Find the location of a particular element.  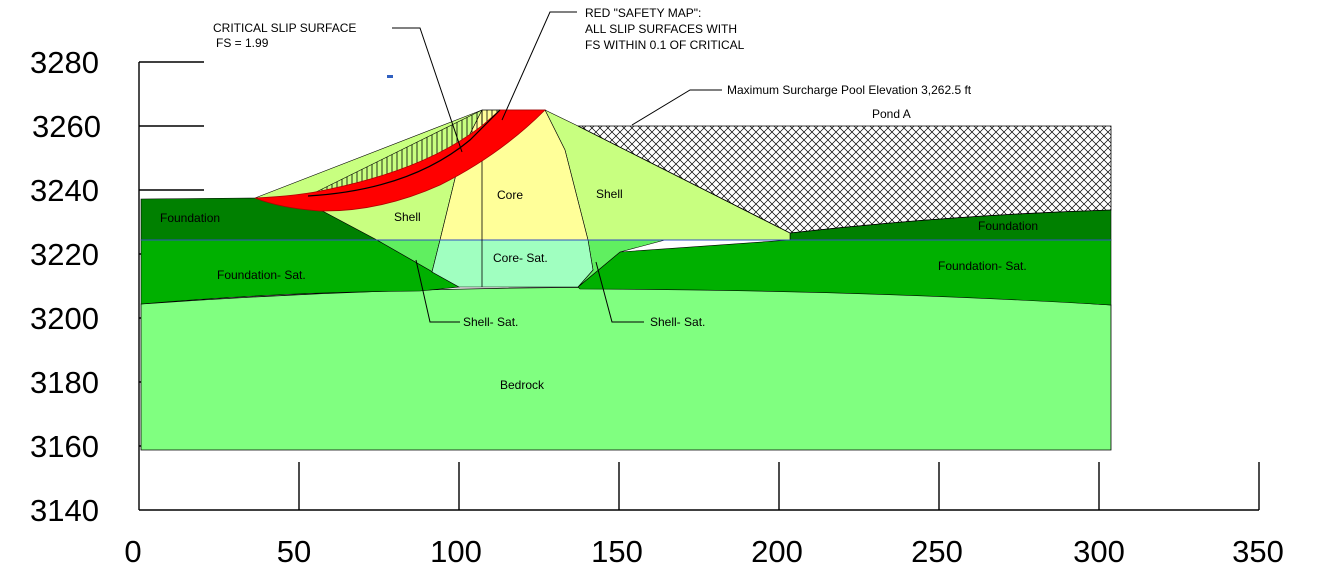

shell-sat-right-leader is located at coordinates (619, 292).